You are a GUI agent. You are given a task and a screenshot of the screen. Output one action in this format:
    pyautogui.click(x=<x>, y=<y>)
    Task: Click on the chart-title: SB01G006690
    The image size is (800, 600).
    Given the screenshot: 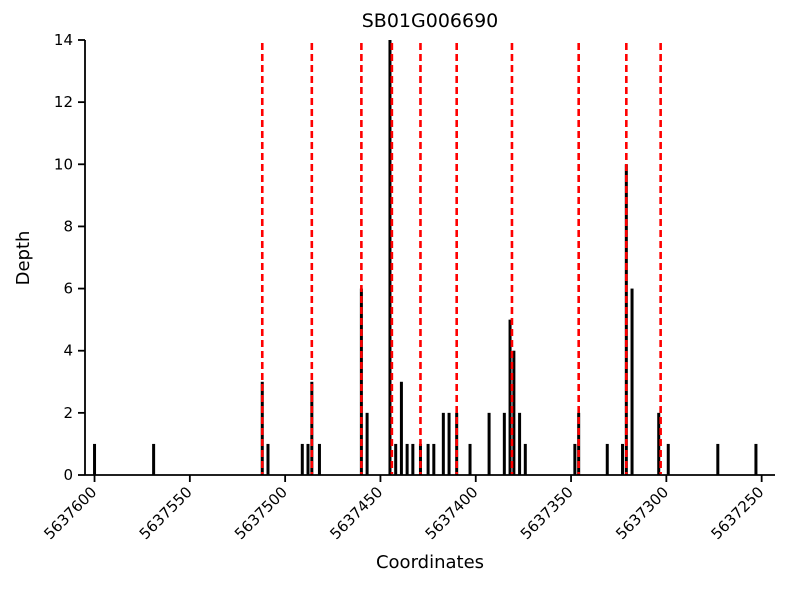 What is the action you would take?
    pyautogui.click(x=430, y=21)
    